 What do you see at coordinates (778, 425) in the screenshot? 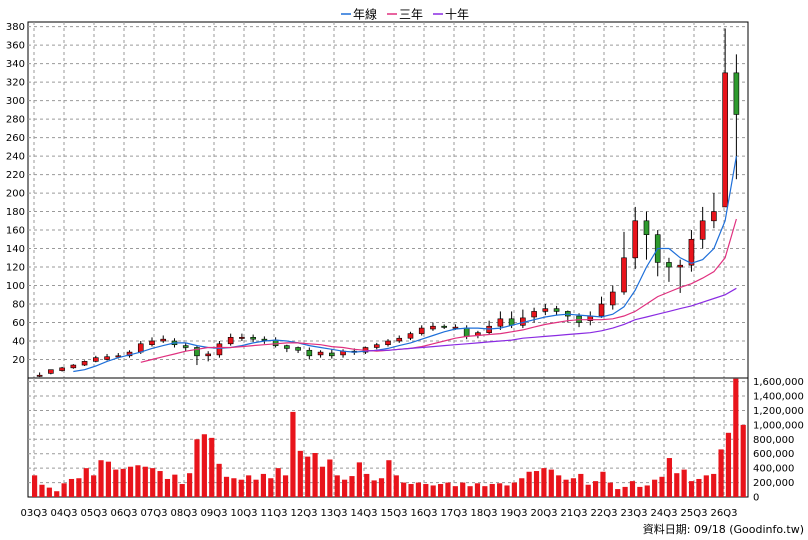
I see `volume-tick-label: 1,000,000` at bounding box center [778, 425].